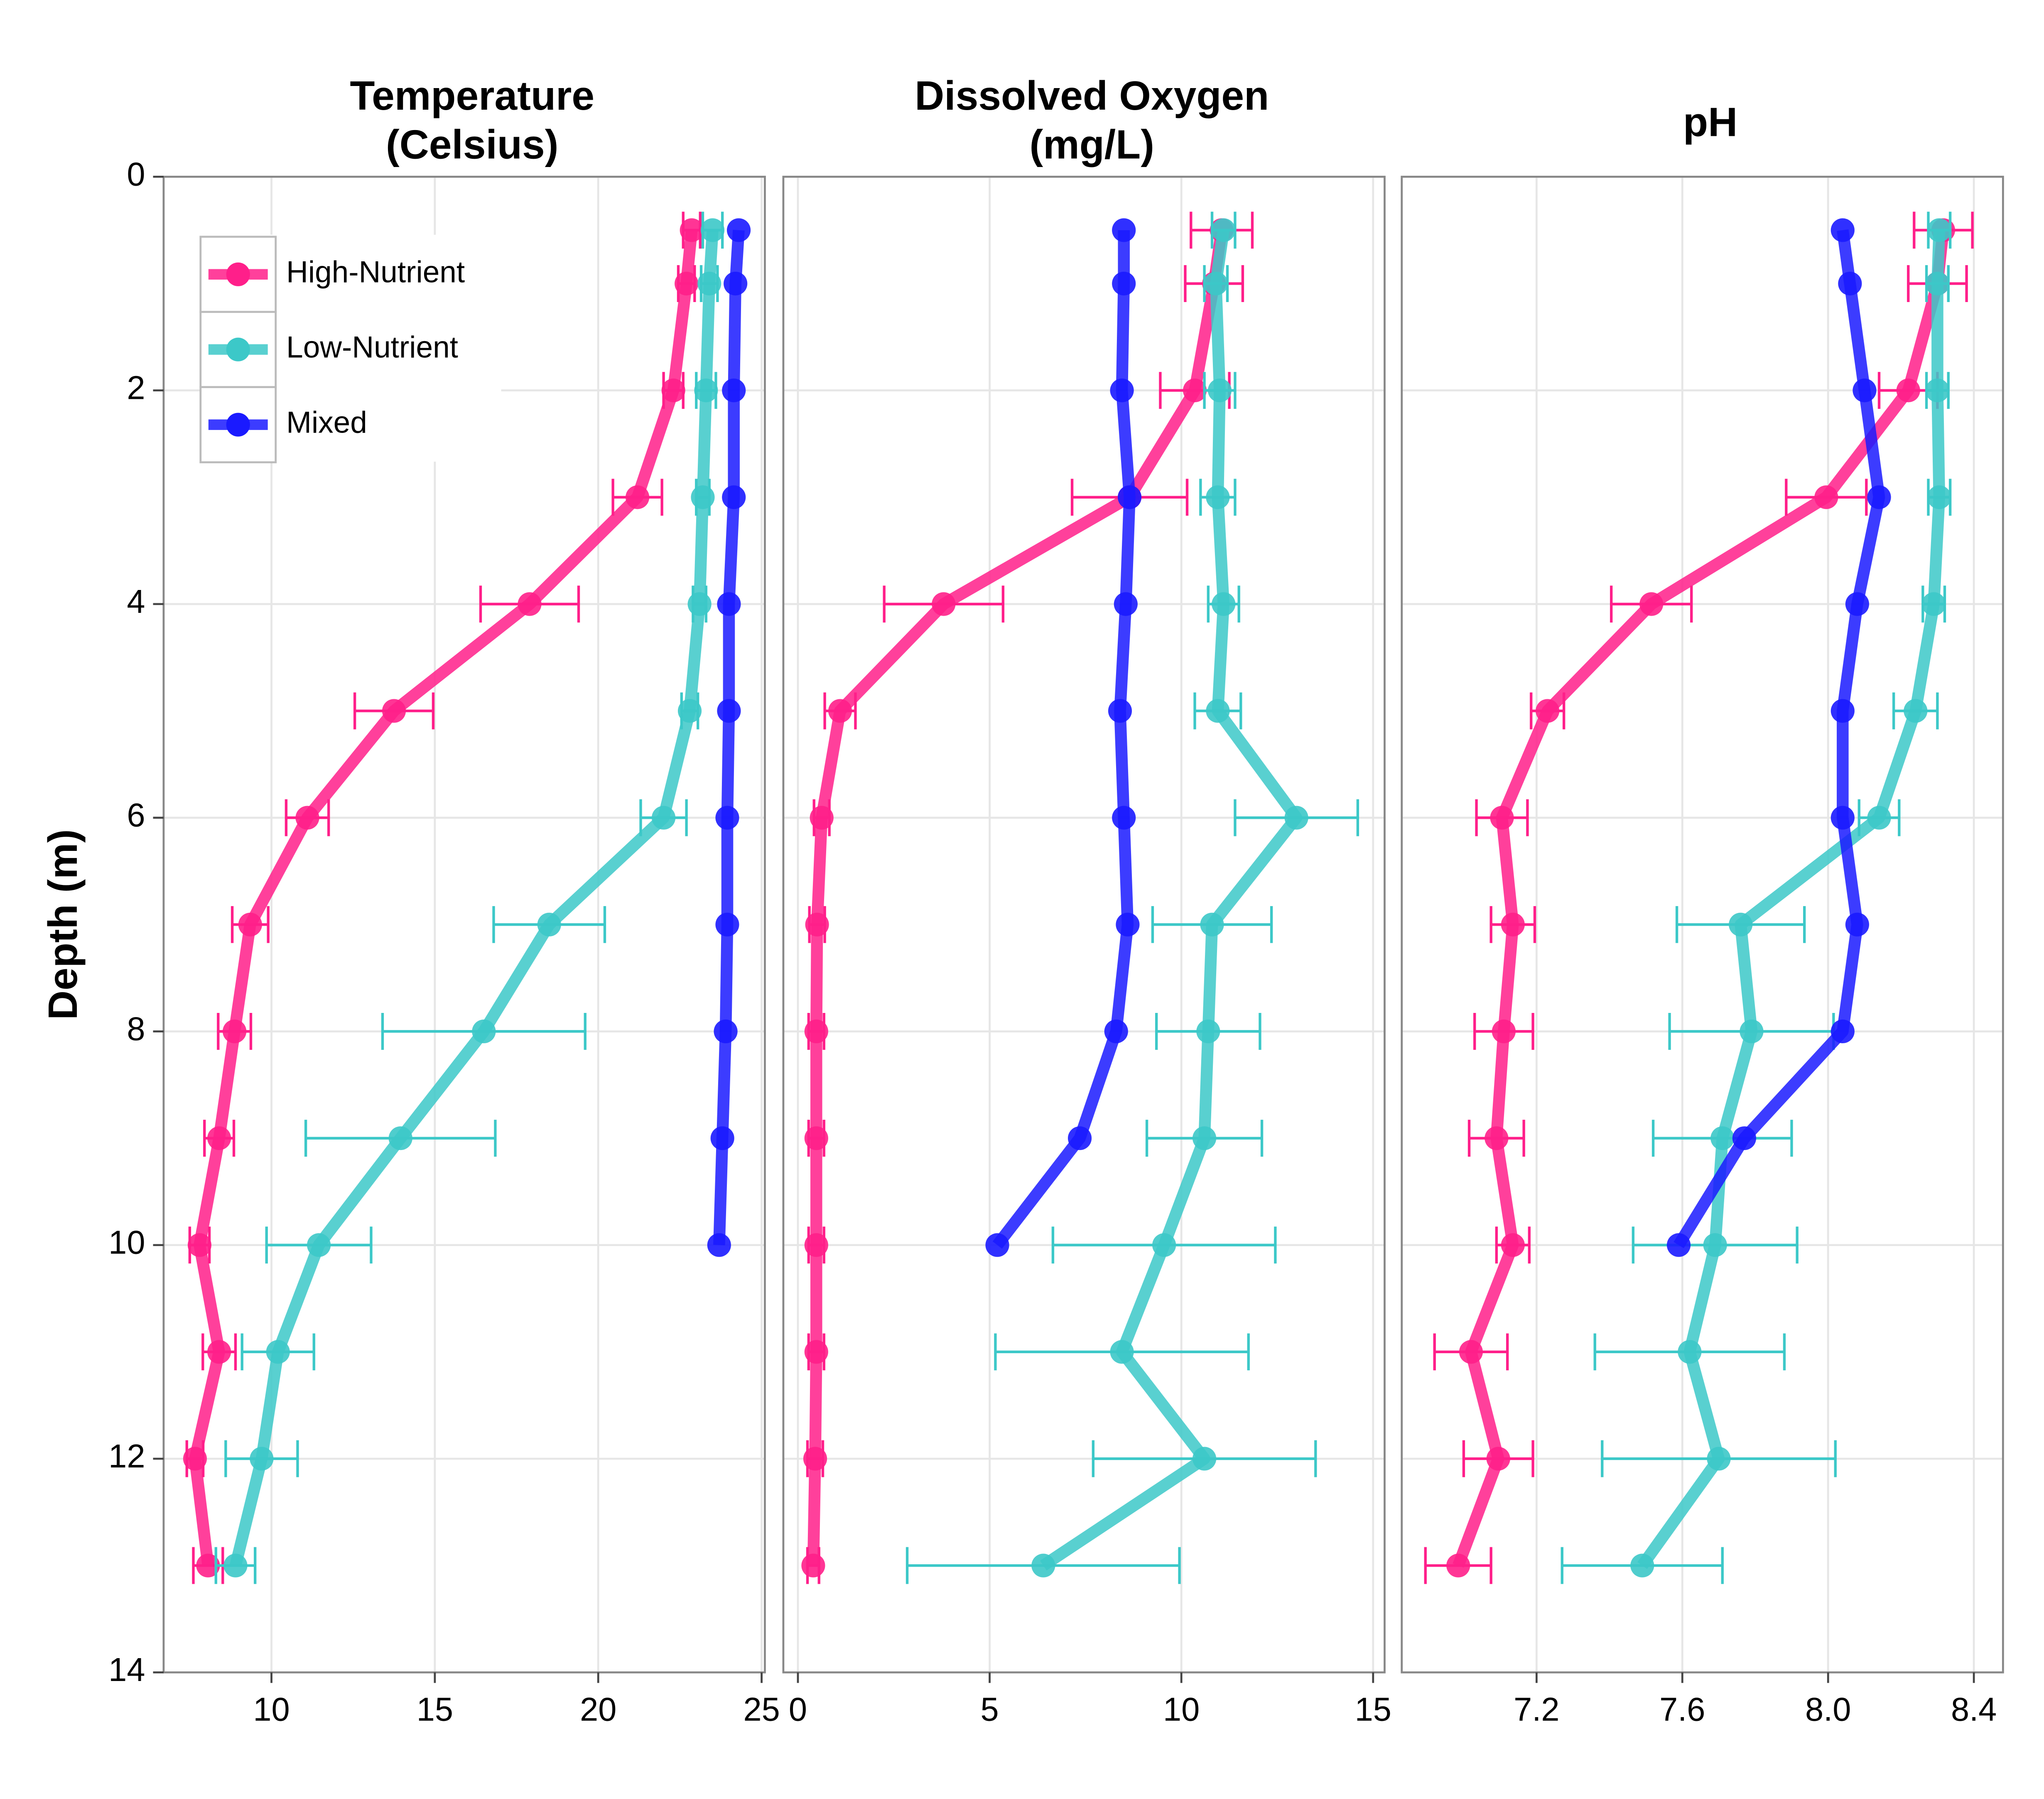  I want to click on y-tick-label: 10, so click(127, 1242).